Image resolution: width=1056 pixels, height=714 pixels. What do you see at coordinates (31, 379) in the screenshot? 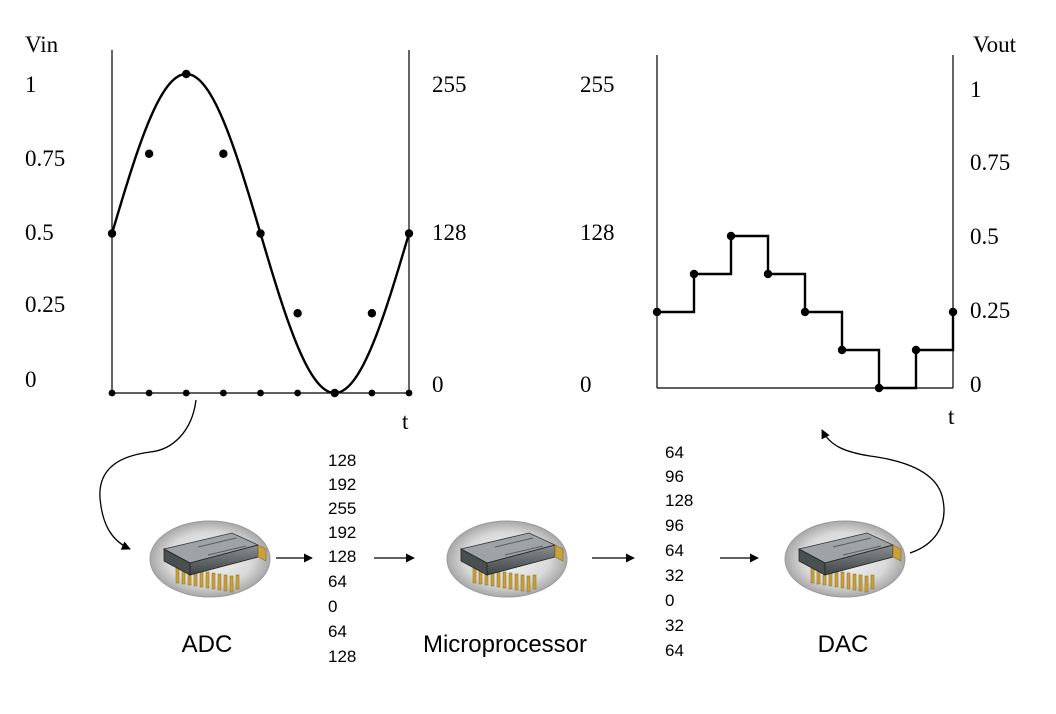
I see `left-tick-0: 0` at bounding box center [31, 379].